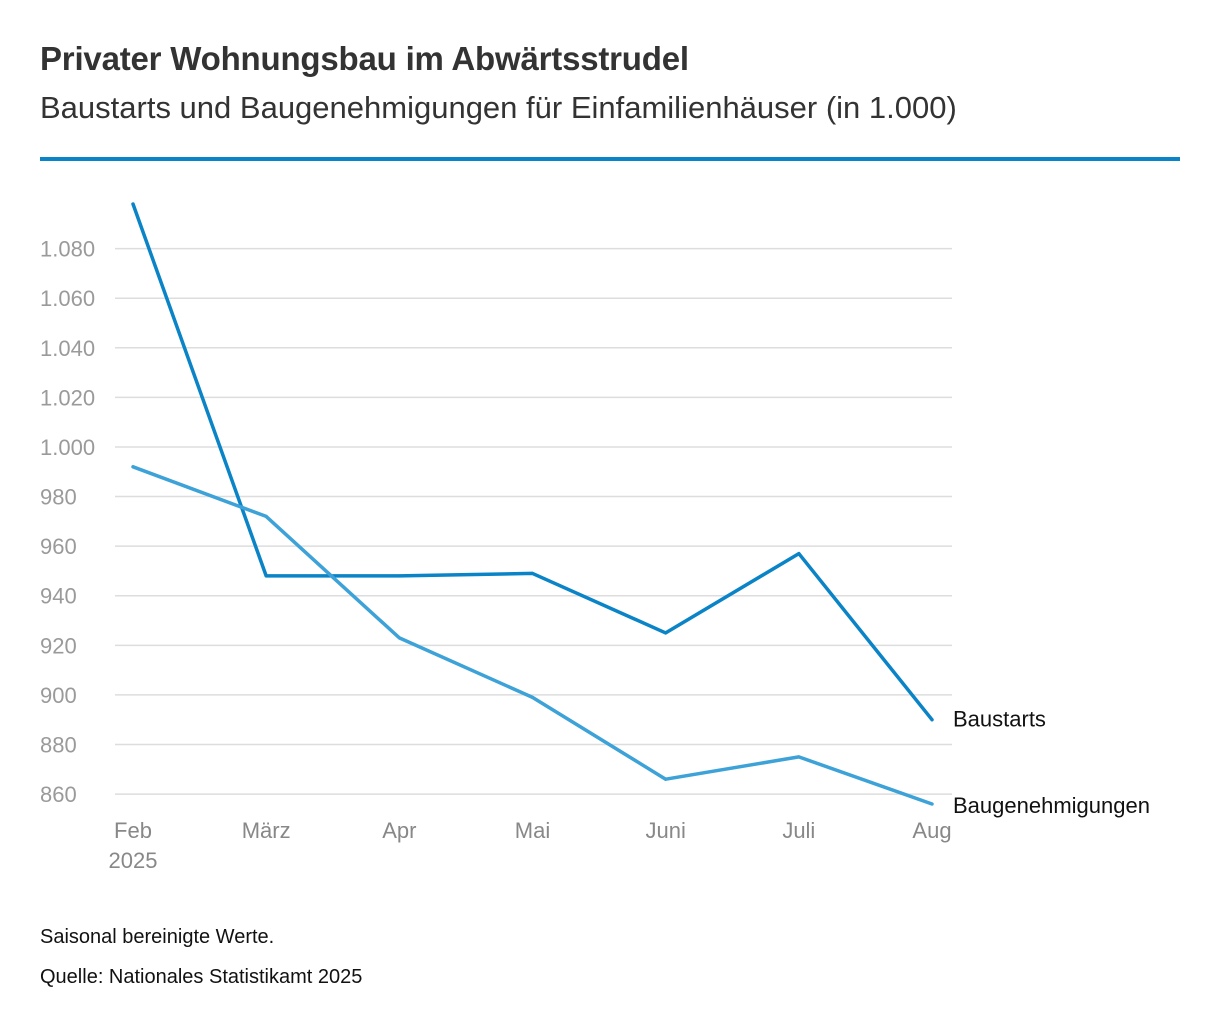 The width and height of the screenshot is (1220, 1034). What do you see at coordinates (58, 596) in the screenshot?
I see `y-tick-label: 940` at bounding box center [58, 596].